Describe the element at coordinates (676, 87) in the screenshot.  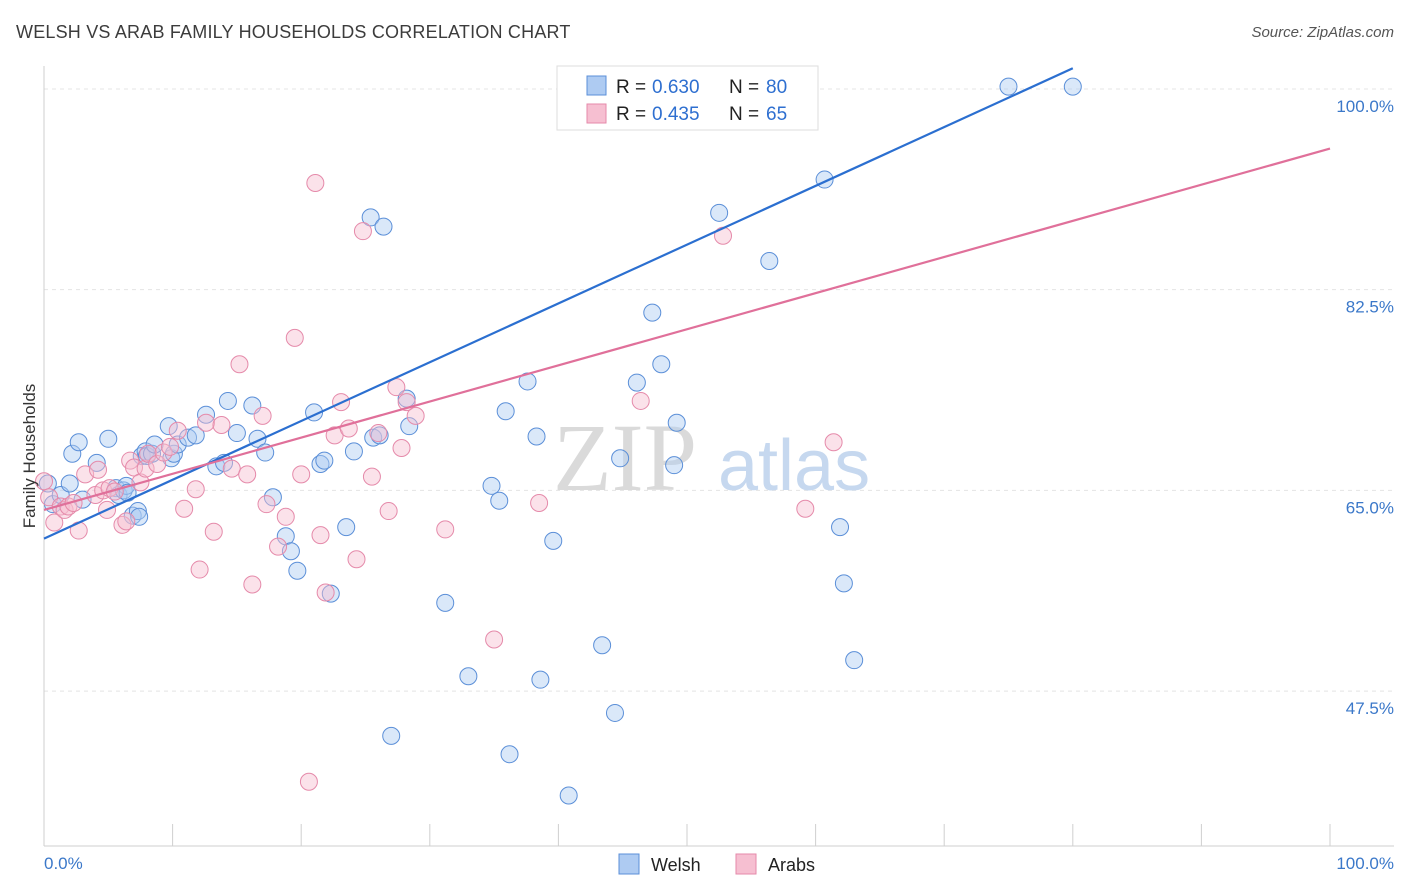
I see `legend-r-value-welsh: 0.630` at that location.